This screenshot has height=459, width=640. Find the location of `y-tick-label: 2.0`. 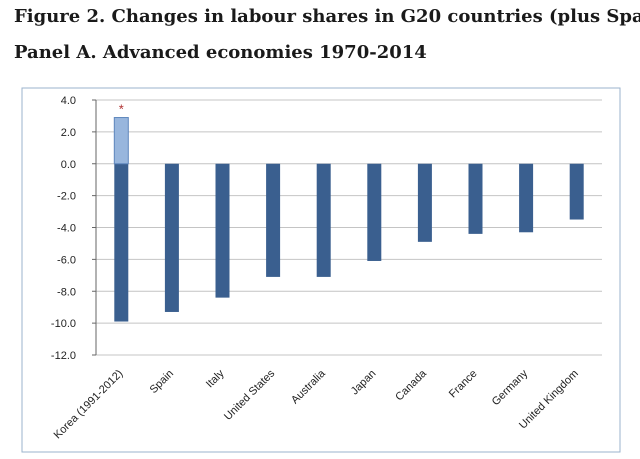

y-tick-label: 2.0 is located at coordinates (68, 133).